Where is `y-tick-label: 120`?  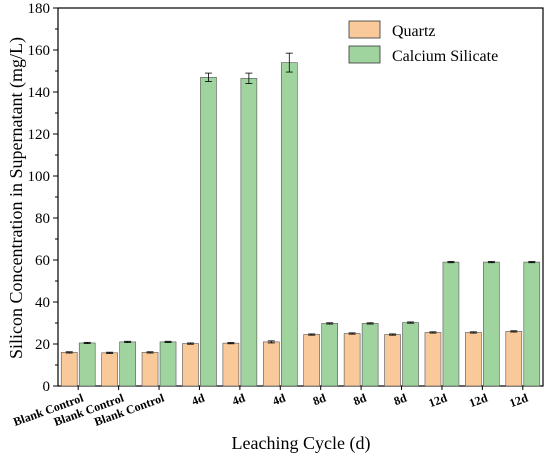 y-tick-label: 120 is located at coordinates (39, 135).